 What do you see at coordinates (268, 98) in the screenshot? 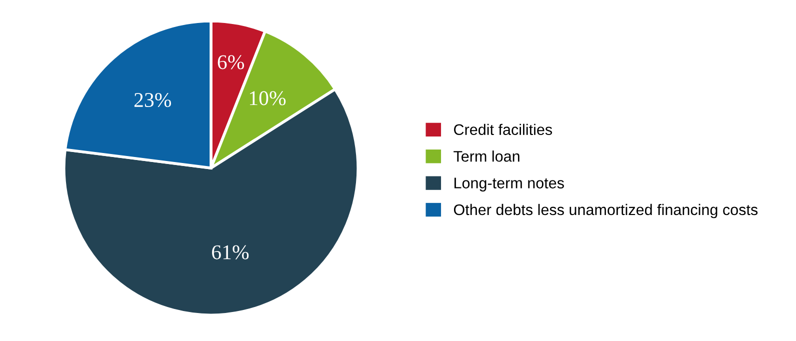
I see `data-label: 10%` at bounding box center [268, 98].